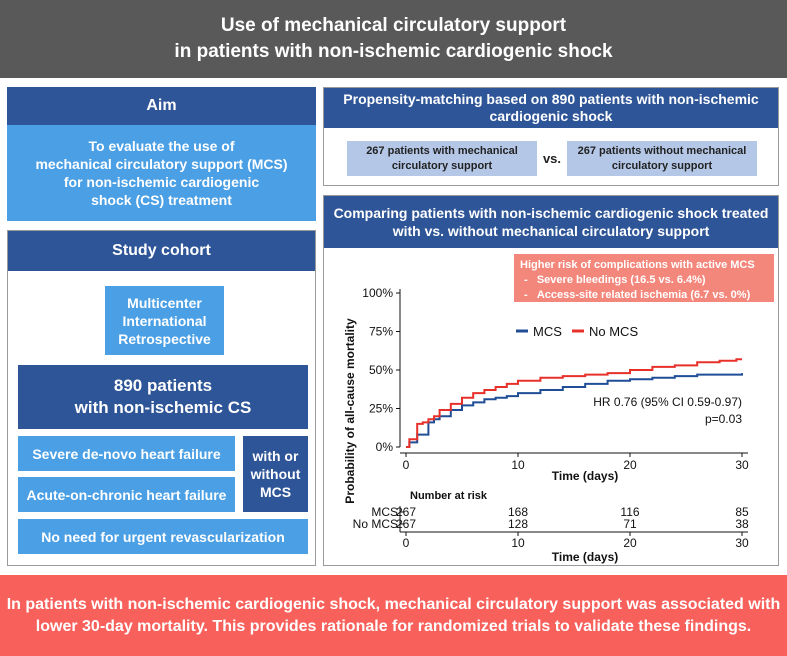 The image size is (787, 656). What do you see at coordinates (275, 492) in the screenshot?
I see `mcs-line: MCS` at bounding box center [275, 492].